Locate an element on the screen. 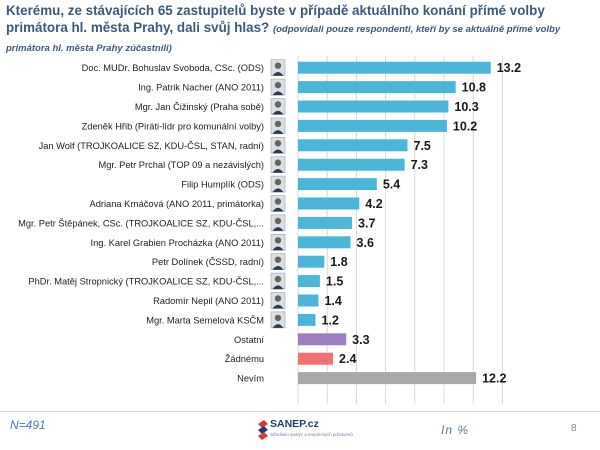 The height and width of the screenshot is (450, 600). value-label: 1.4 is located at coordinates (332, 301).